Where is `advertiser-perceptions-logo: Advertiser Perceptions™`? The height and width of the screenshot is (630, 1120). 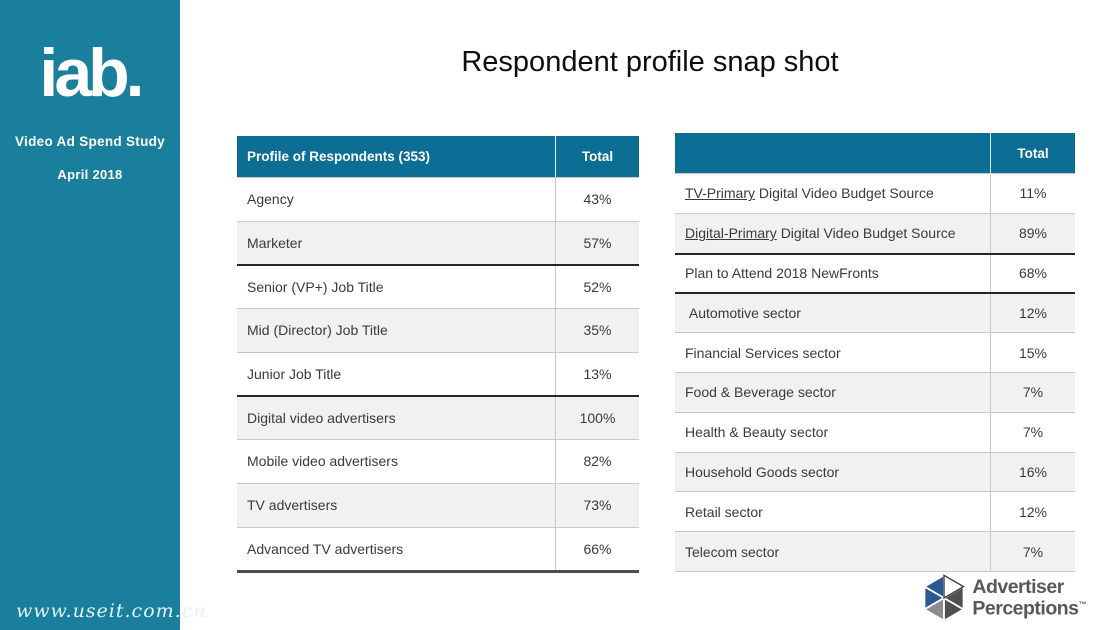
advertiser-perceptions-logo: Advertiser Perceptions™ is located at coordinates (1003, 598).